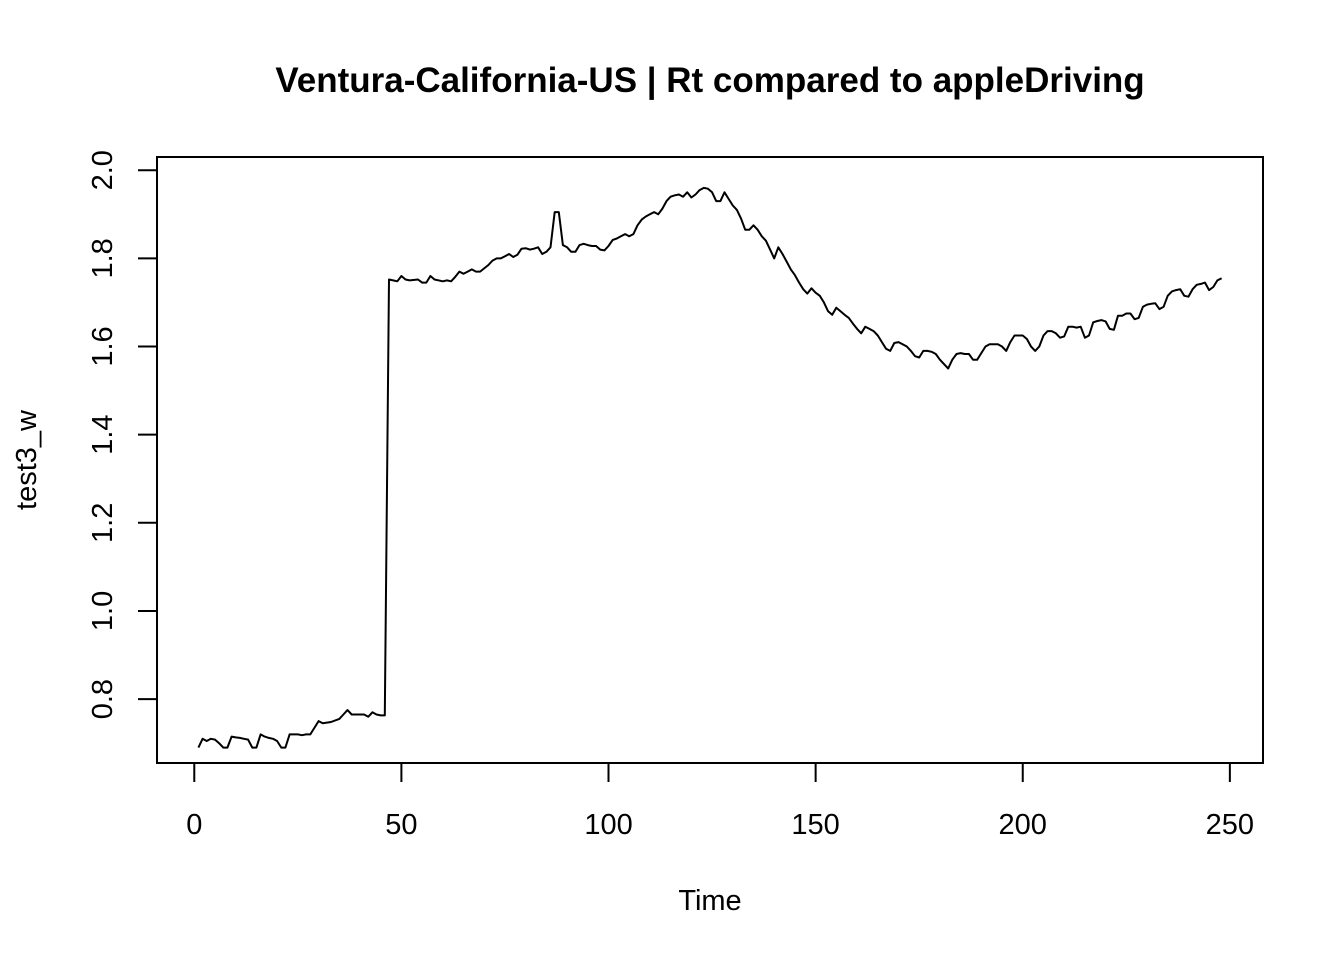 This screenshot has height=965, width=1344. What do you see at coordinates (103, 611) in the screenshot?
I see `y-tick-label: 1.0` at bounding box center [103, 611].